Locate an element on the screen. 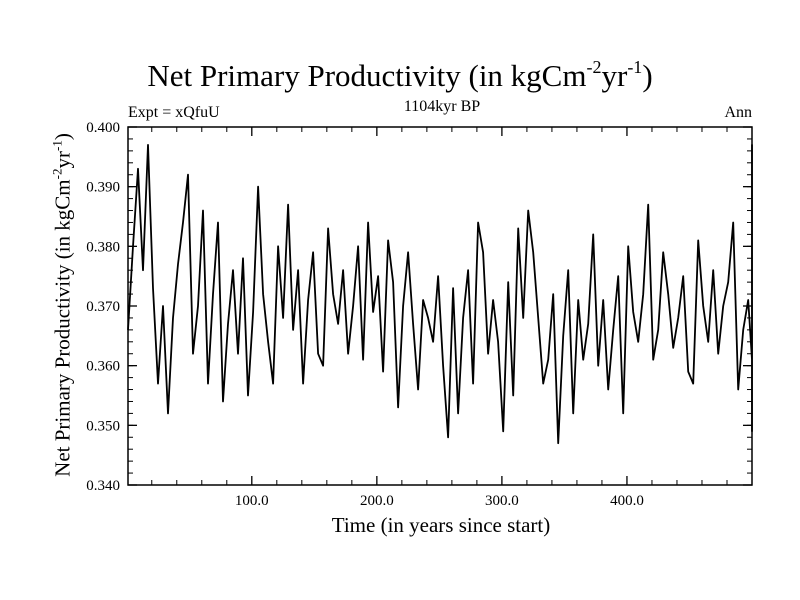 Image resolution: width=800 pixels, height=600 pixels. chart-title: Net Primary Productivity (in kgCm-2yr-1) is located at coordinates (400, 76).